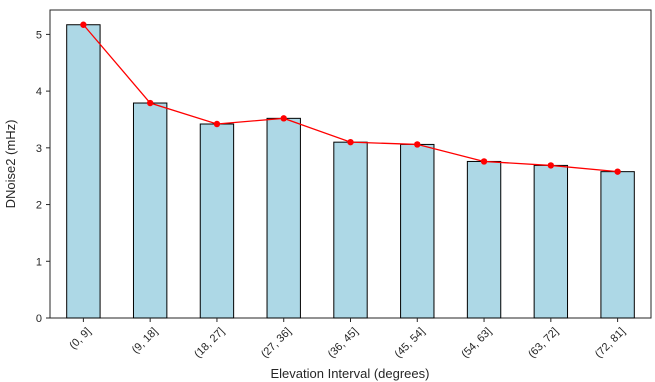 Image resolution: width=655 pixels, height=382 pixels. What do you see at coordinates (43, 177) in the screenshot?
I see `y-axis: 0 1 2 3 4 5` at bounding box center [43, 177].